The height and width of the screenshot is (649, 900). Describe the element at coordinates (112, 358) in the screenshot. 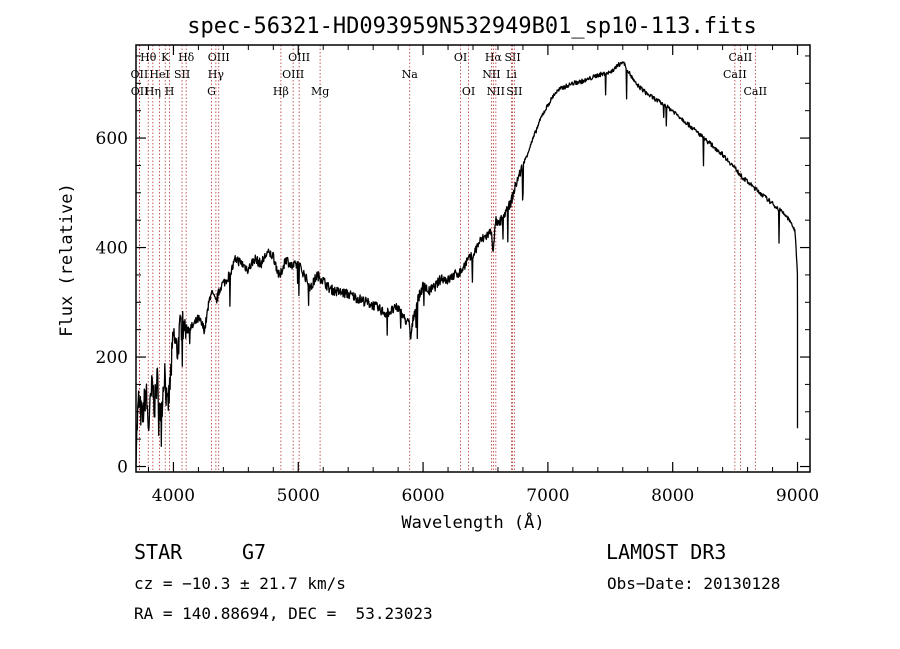

I see `y-tick-label: 200` at that location.